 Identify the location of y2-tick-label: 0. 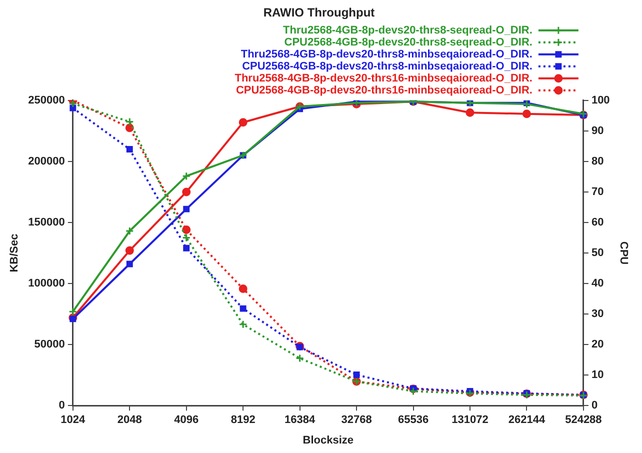
(594, 406).